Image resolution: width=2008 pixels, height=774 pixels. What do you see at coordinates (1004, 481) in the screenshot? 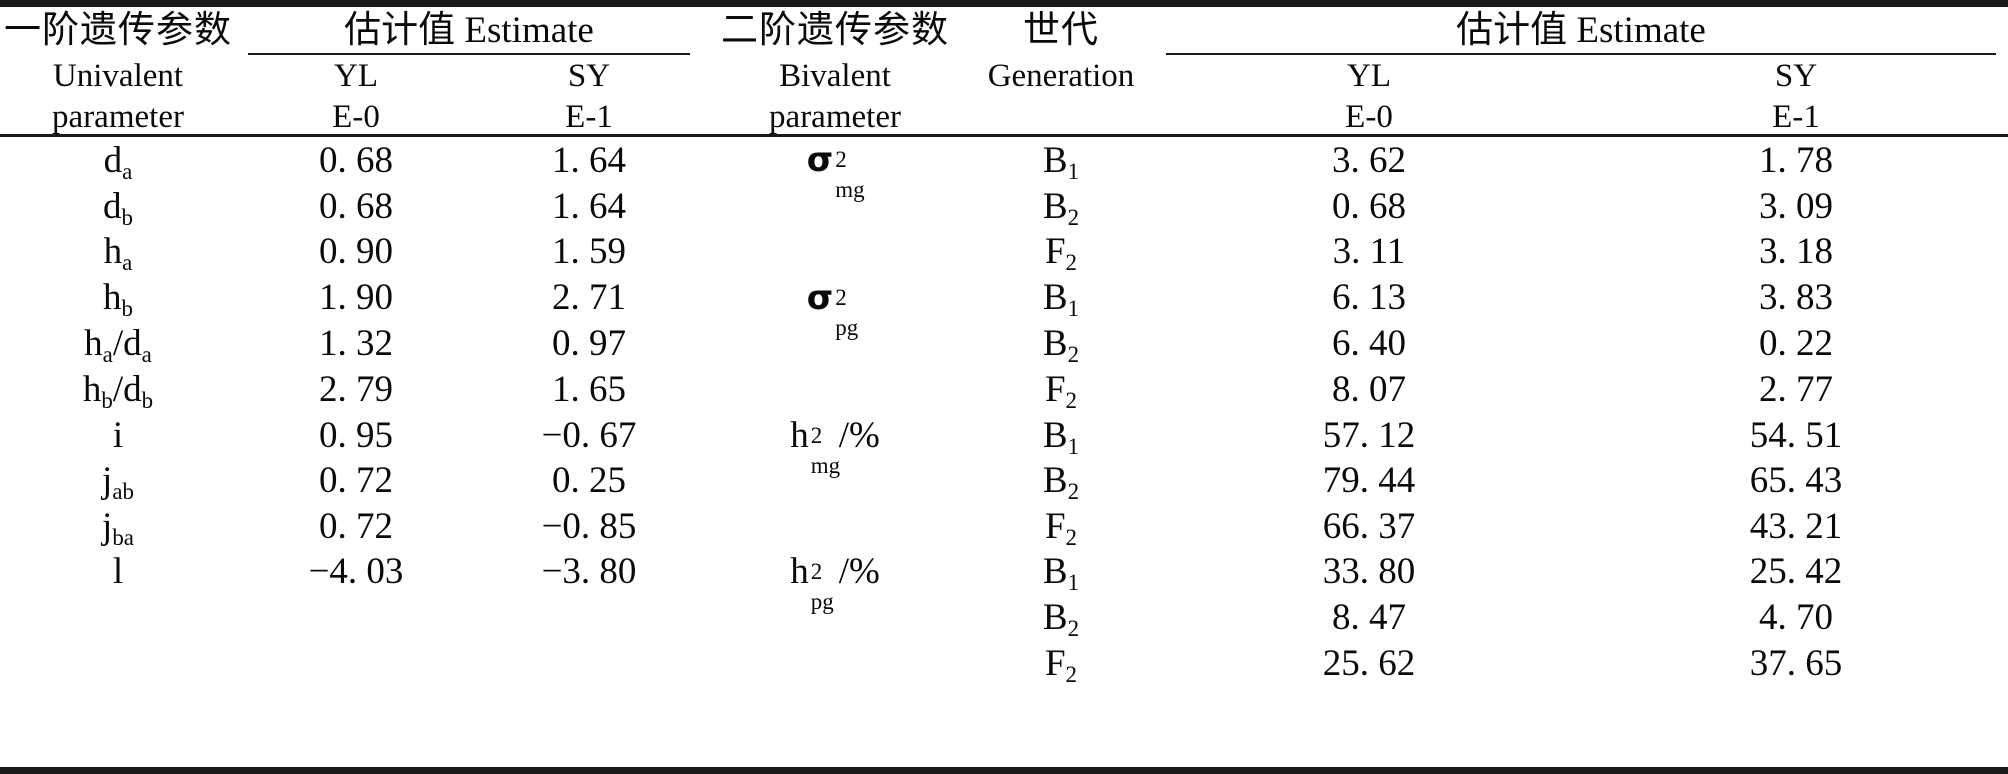
I see `table-row: jab 0. 72 0. 25 B2 79. 44 65. 43` at bounding box center [1004, 481].